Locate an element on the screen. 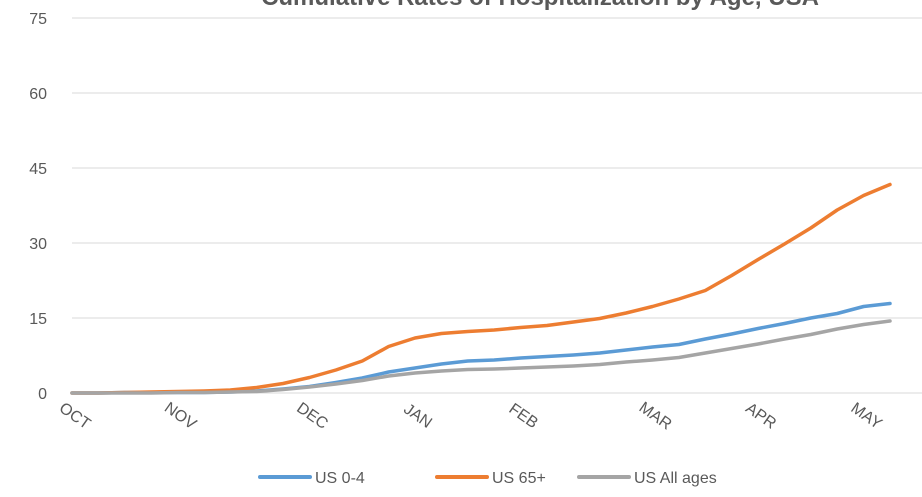 The image size is (922, 497). x-tick-label: NOV is located at coordinates (180, 416).